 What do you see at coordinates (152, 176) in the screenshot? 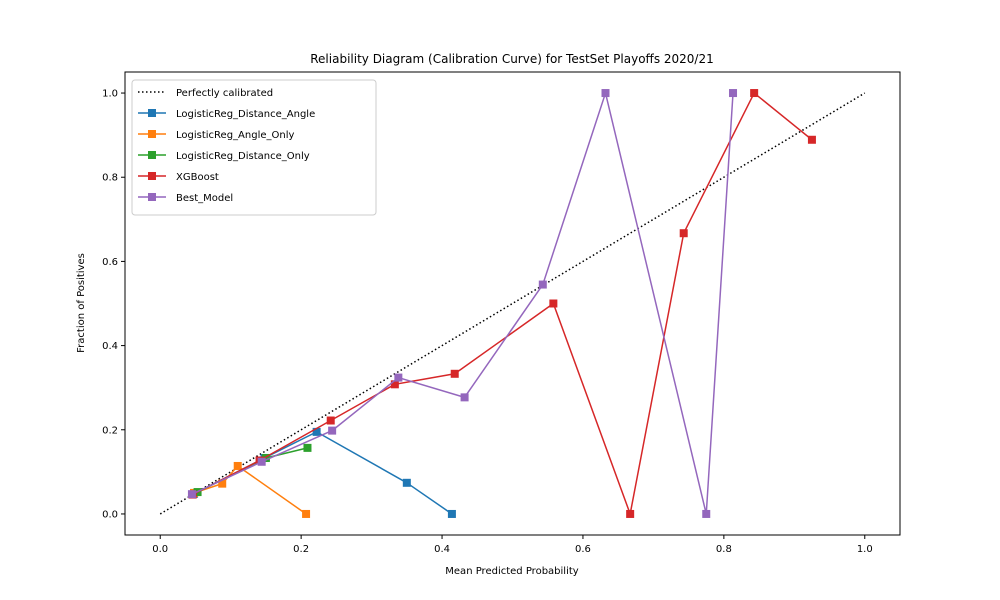
I see `legend-marker-xgboost` at bounding box center [152, 176].